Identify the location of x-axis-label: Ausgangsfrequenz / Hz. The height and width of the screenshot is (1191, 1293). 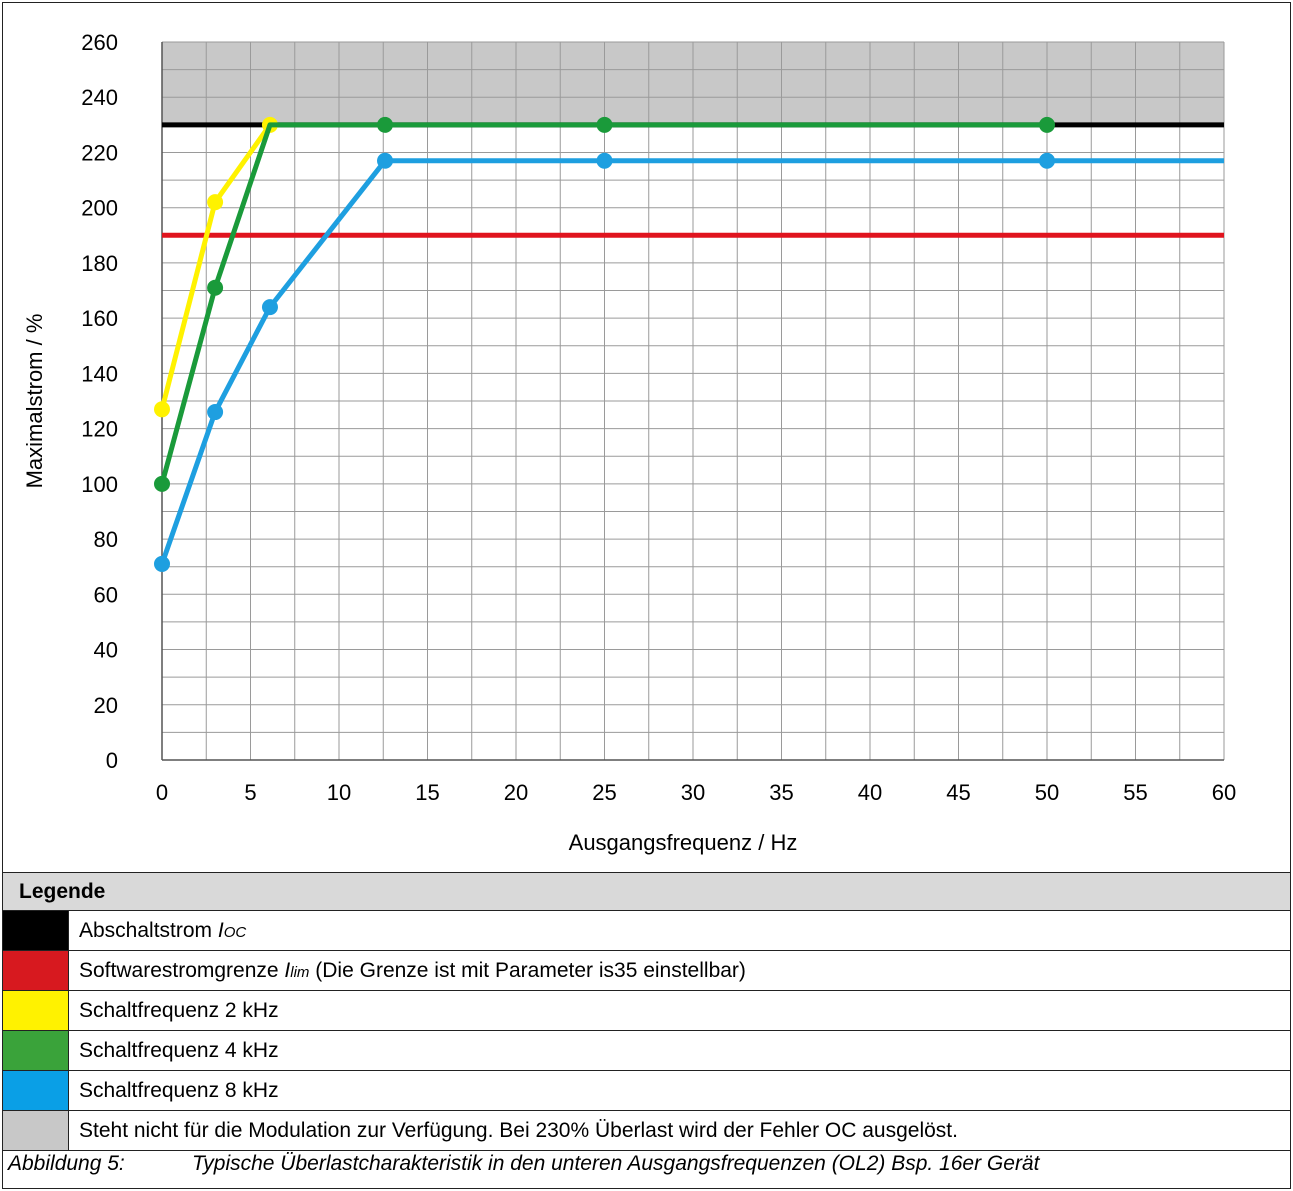
(683, 842).